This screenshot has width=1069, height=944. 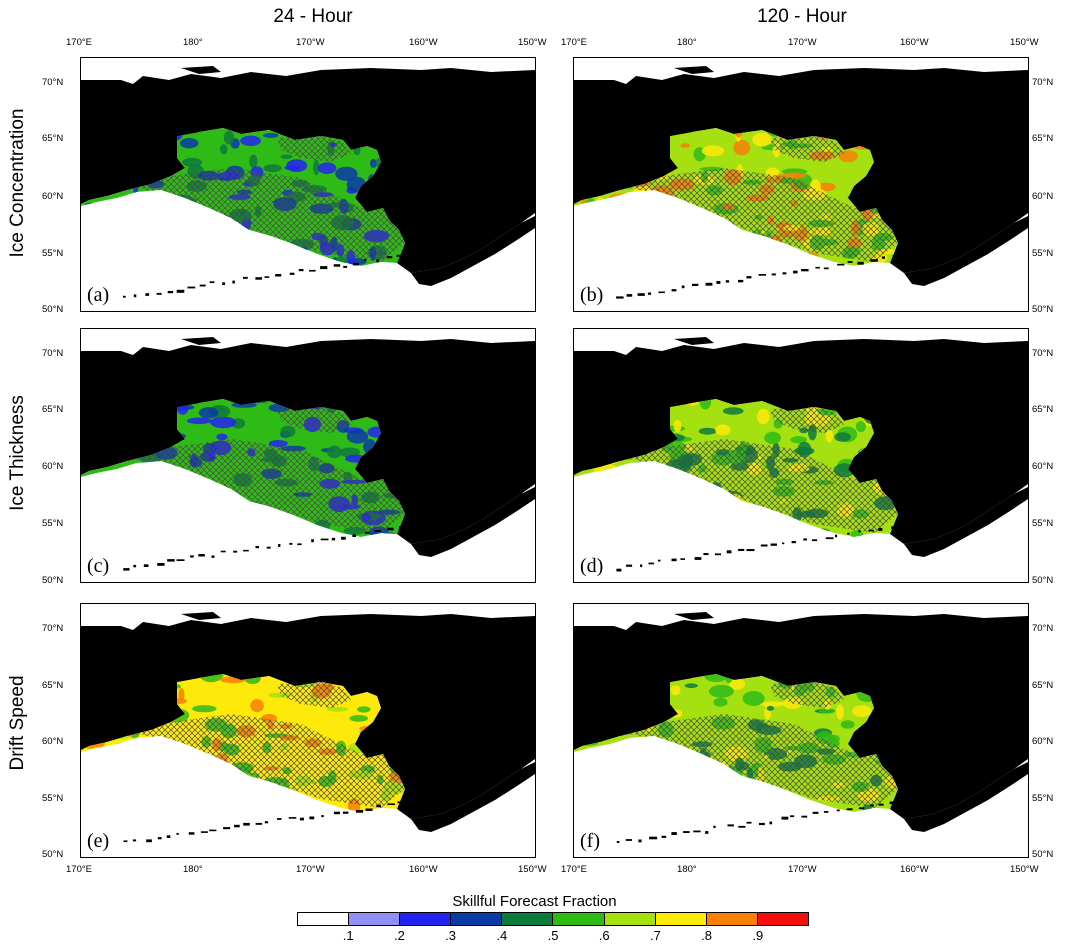 I want to click on lon-tick-top-left: 160°W, so click(x=423, y=42).